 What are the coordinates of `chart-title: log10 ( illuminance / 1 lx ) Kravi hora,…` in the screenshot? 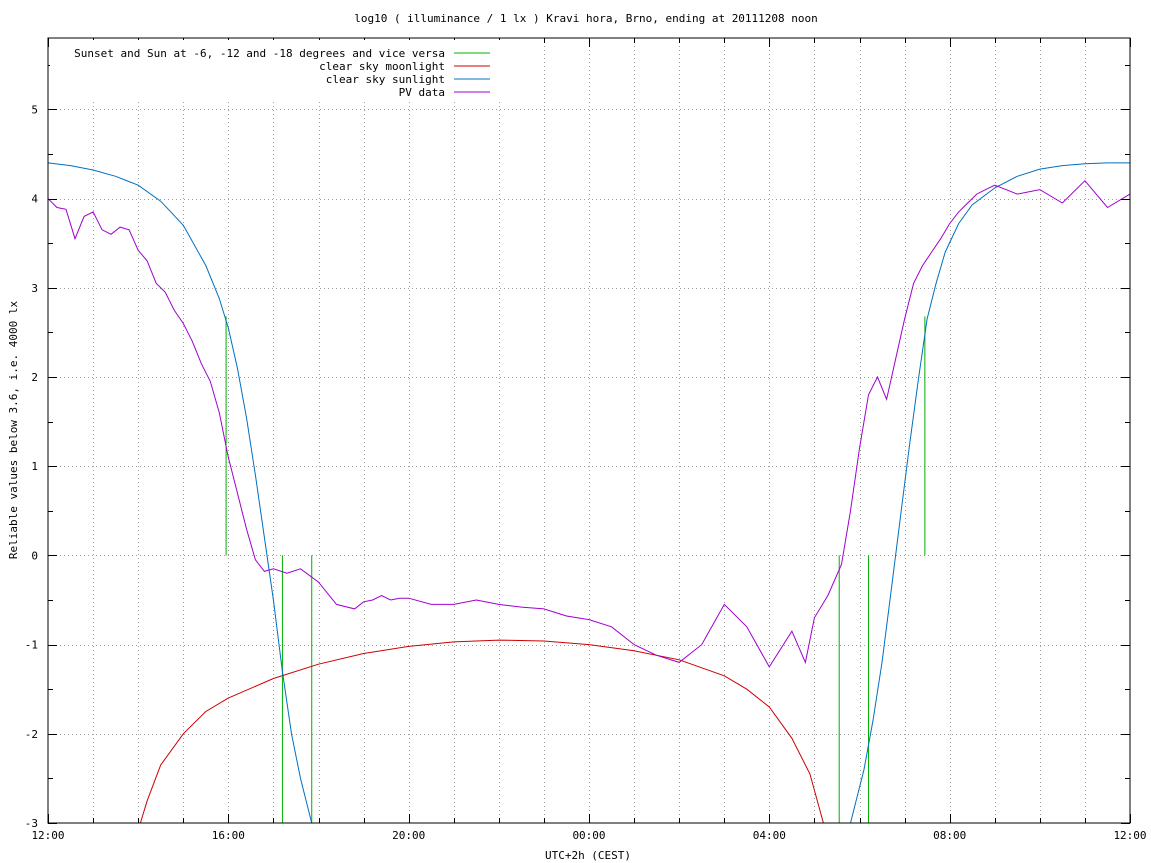 It's located at (586, 18).